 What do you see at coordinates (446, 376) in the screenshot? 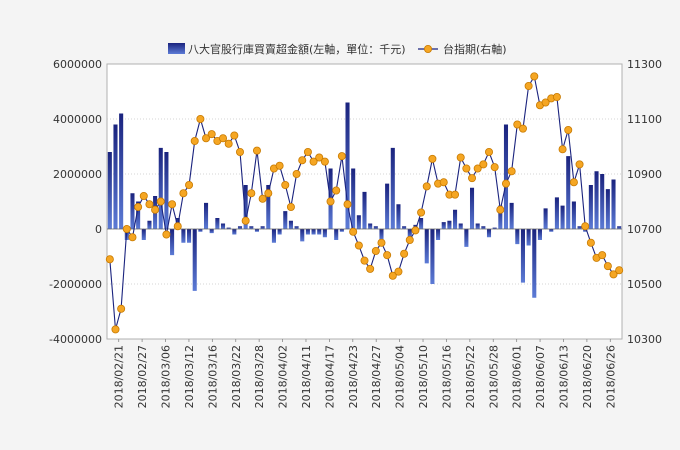
I see `x-tick-label: 2018/05/16` at bounding box center [446, 376].